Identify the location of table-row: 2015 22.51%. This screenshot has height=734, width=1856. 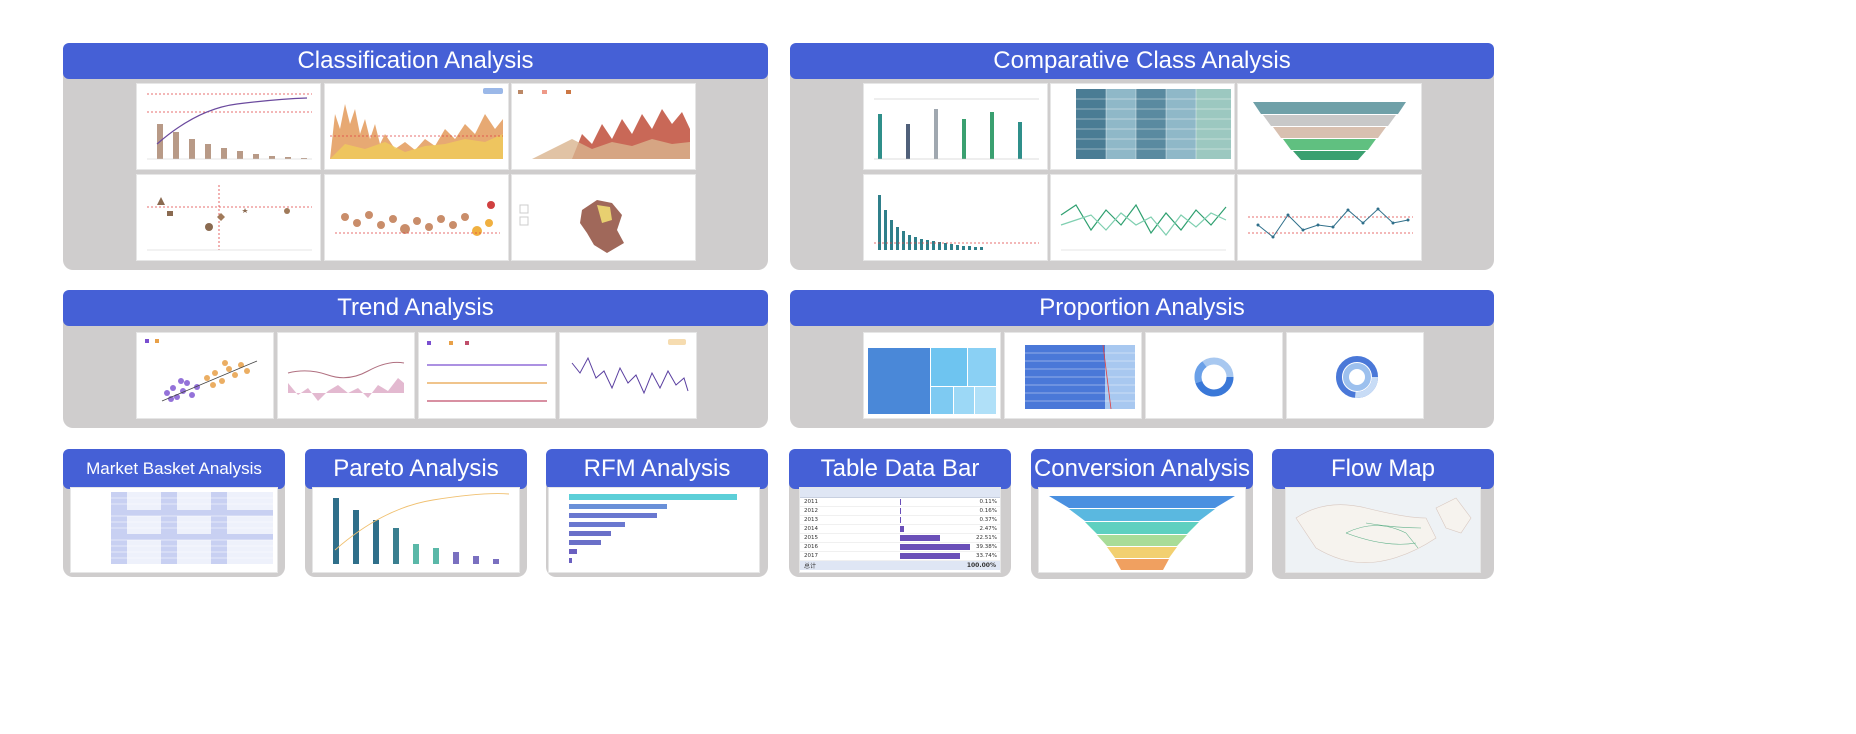
(900, 538).